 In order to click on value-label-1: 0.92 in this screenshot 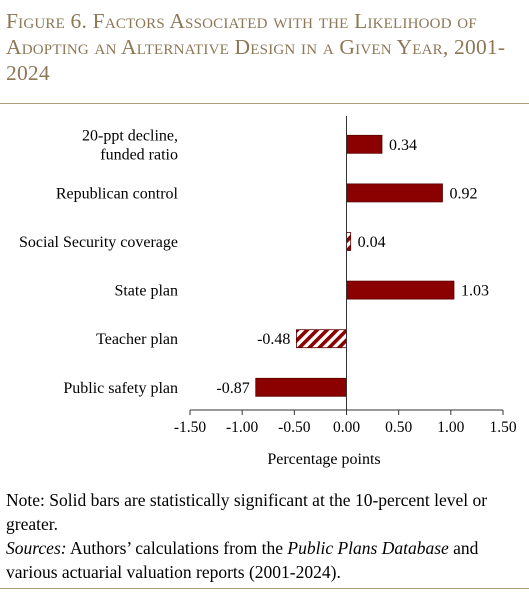, I will do `click(463, 193)`.